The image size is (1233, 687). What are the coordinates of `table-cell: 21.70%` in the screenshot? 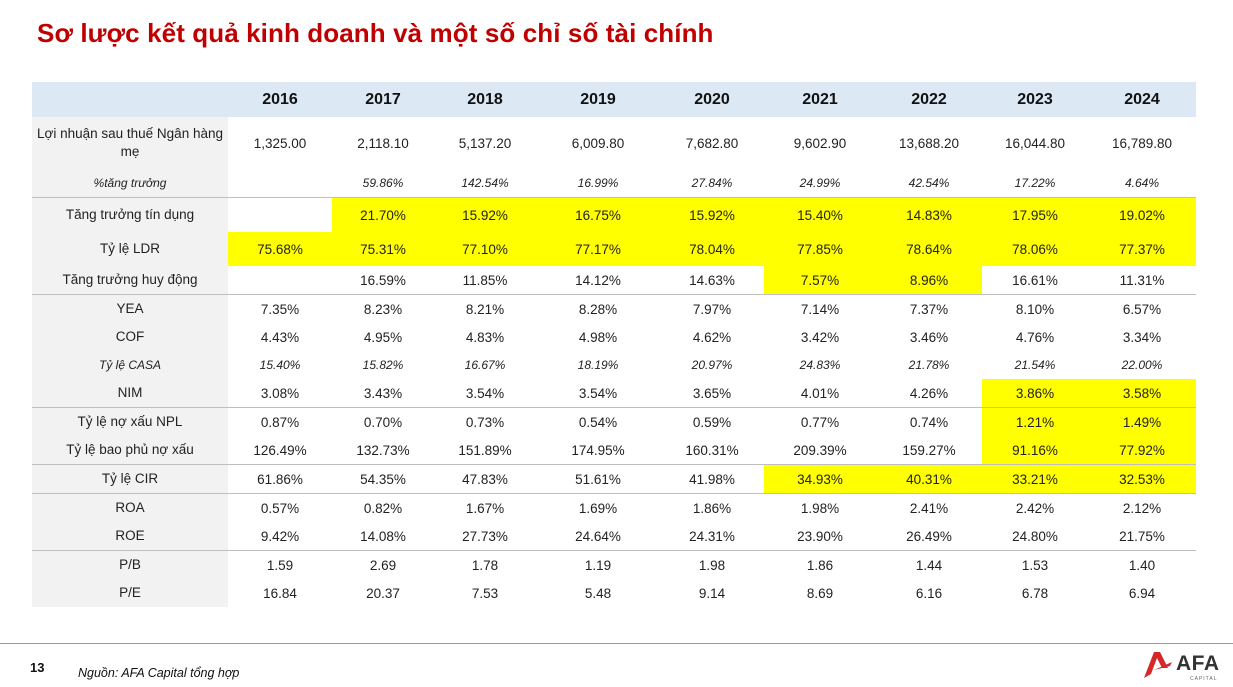 It's located at (383, 214).